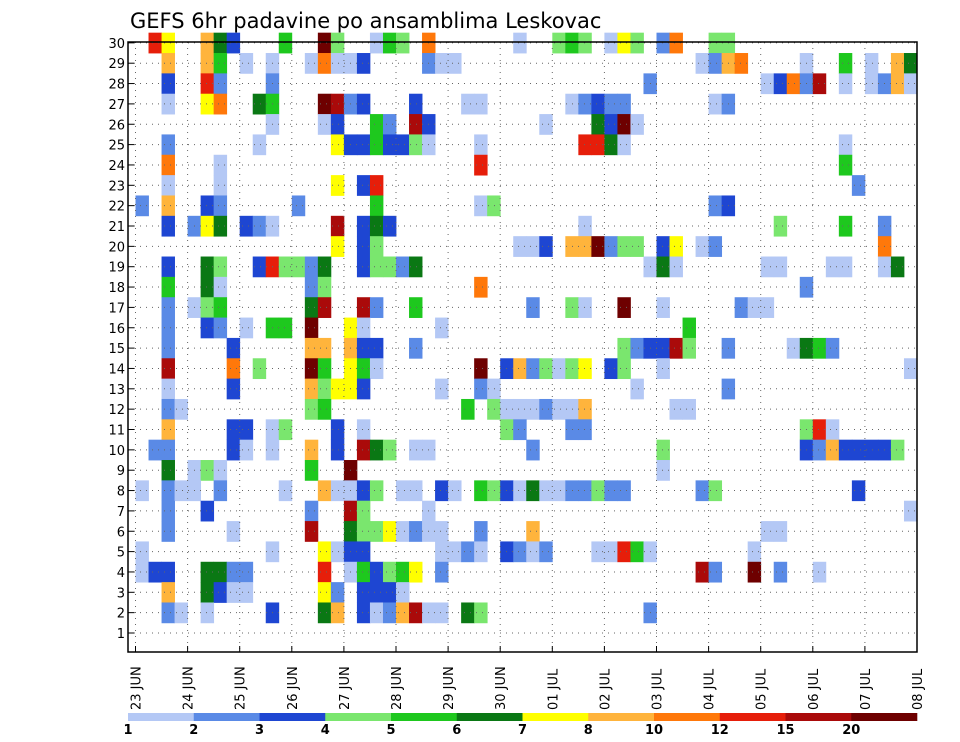 Image resolution: width=960 pixels, height=742 pixels. Describe the element at coordinates (553, 689) in the screenshot. I see `x-tick-label: 01 JUL` at that location.